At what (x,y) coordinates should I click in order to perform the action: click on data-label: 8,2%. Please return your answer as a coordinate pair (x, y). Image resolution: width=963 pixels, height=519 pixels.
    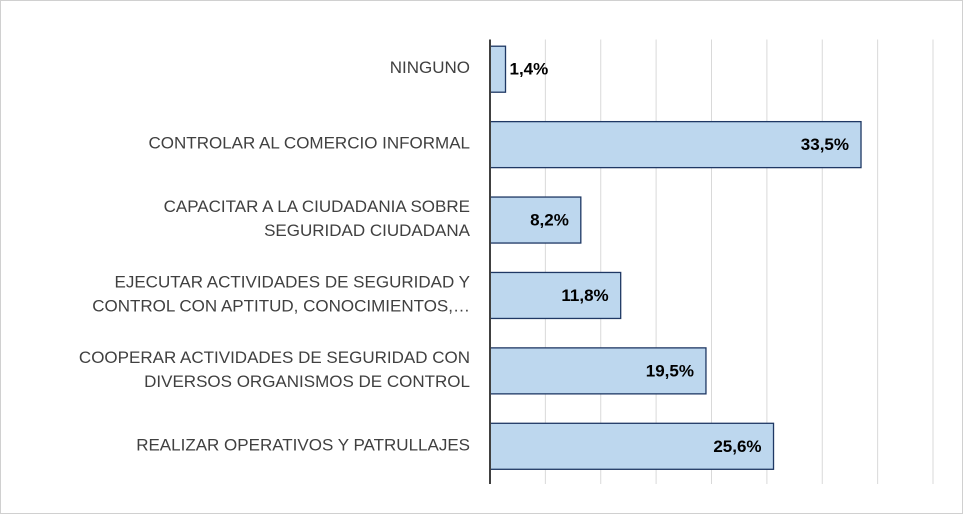
    Looking at the image, I should click on (549, 220).